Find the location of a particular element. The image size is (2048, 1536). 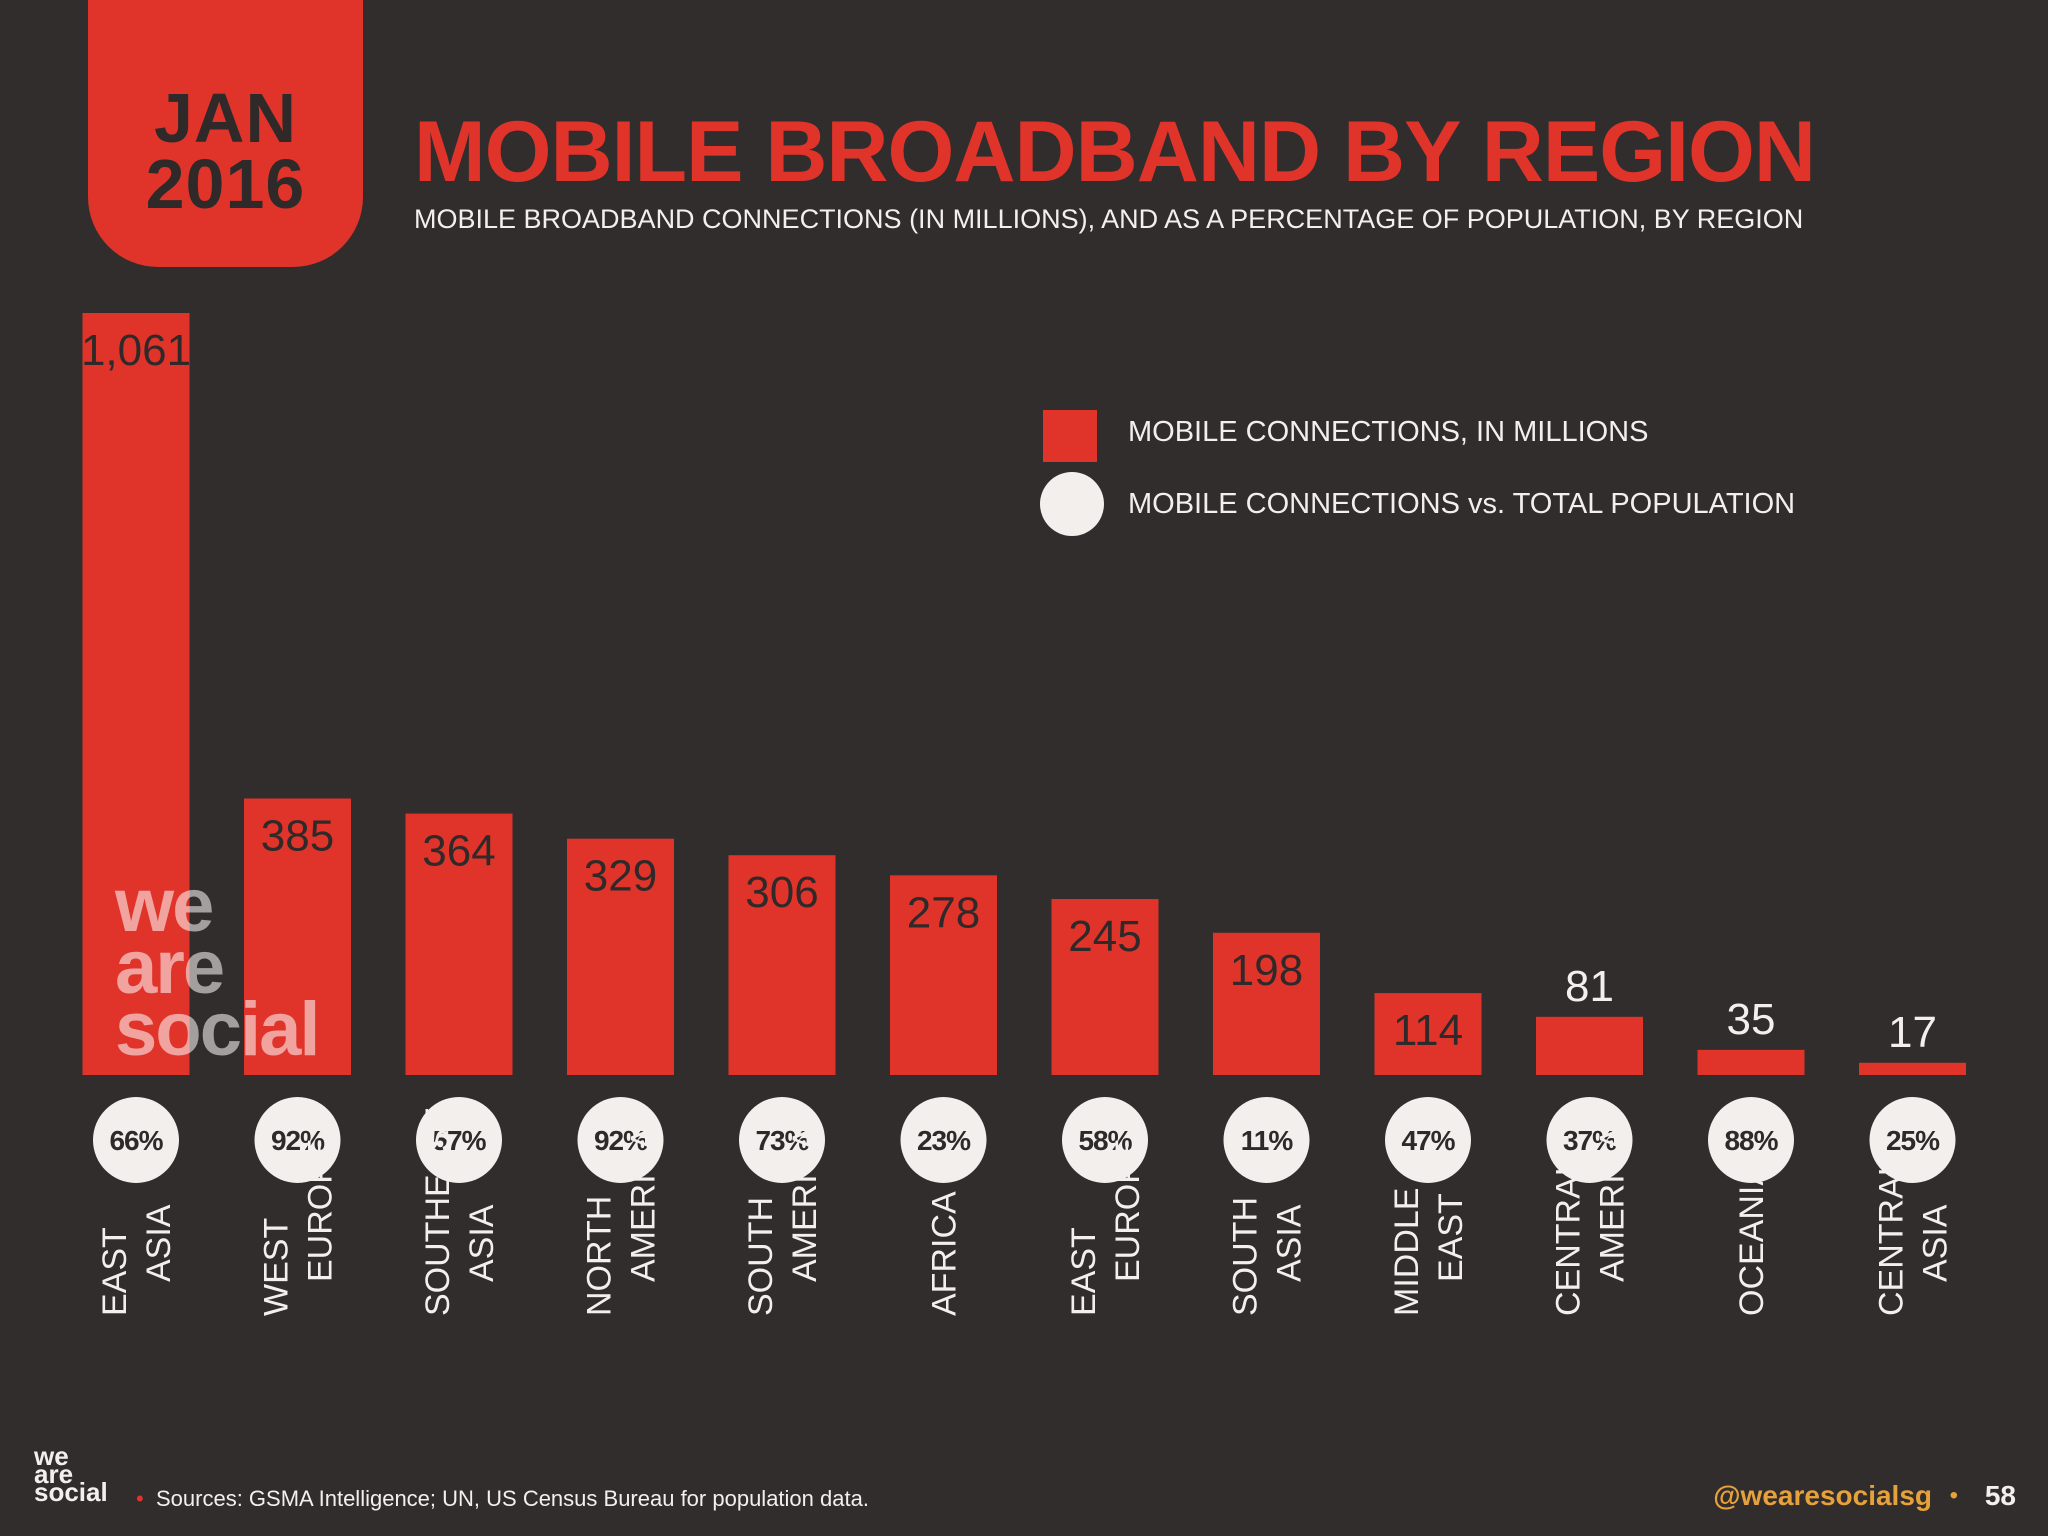

watermark-logo: we are social is located at coordinates (217, 967).